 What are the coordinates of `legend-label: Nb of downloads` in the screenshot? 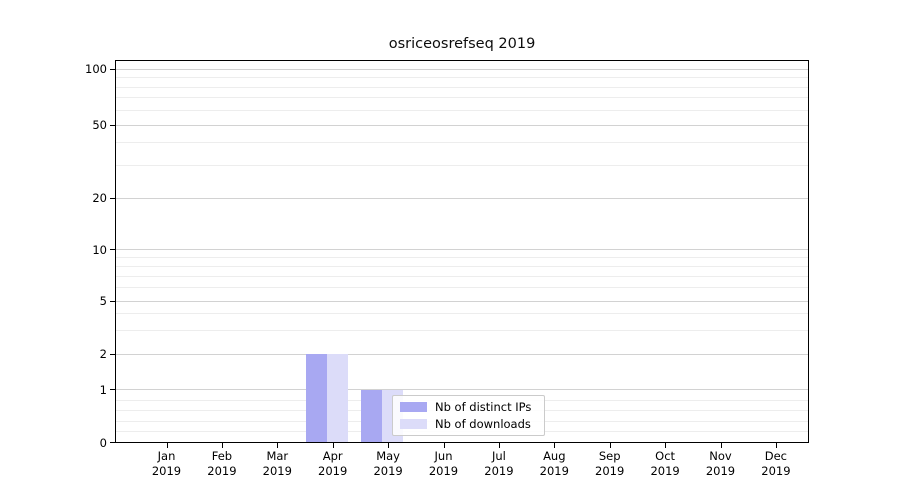 It's located at (483, 423).